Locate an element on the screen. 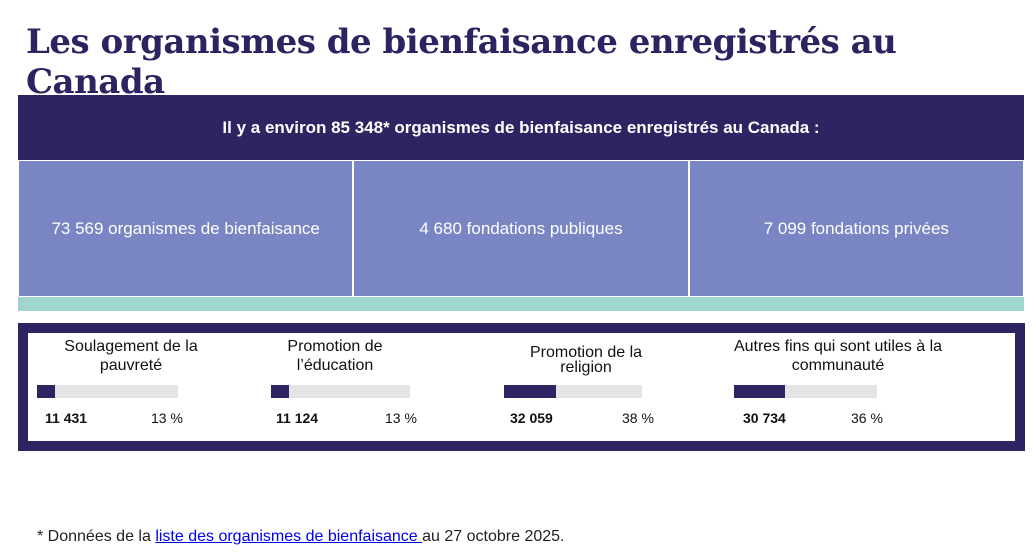  stat-poverty: Soulagement de la pauvreté is located at coordinates (131, 357).